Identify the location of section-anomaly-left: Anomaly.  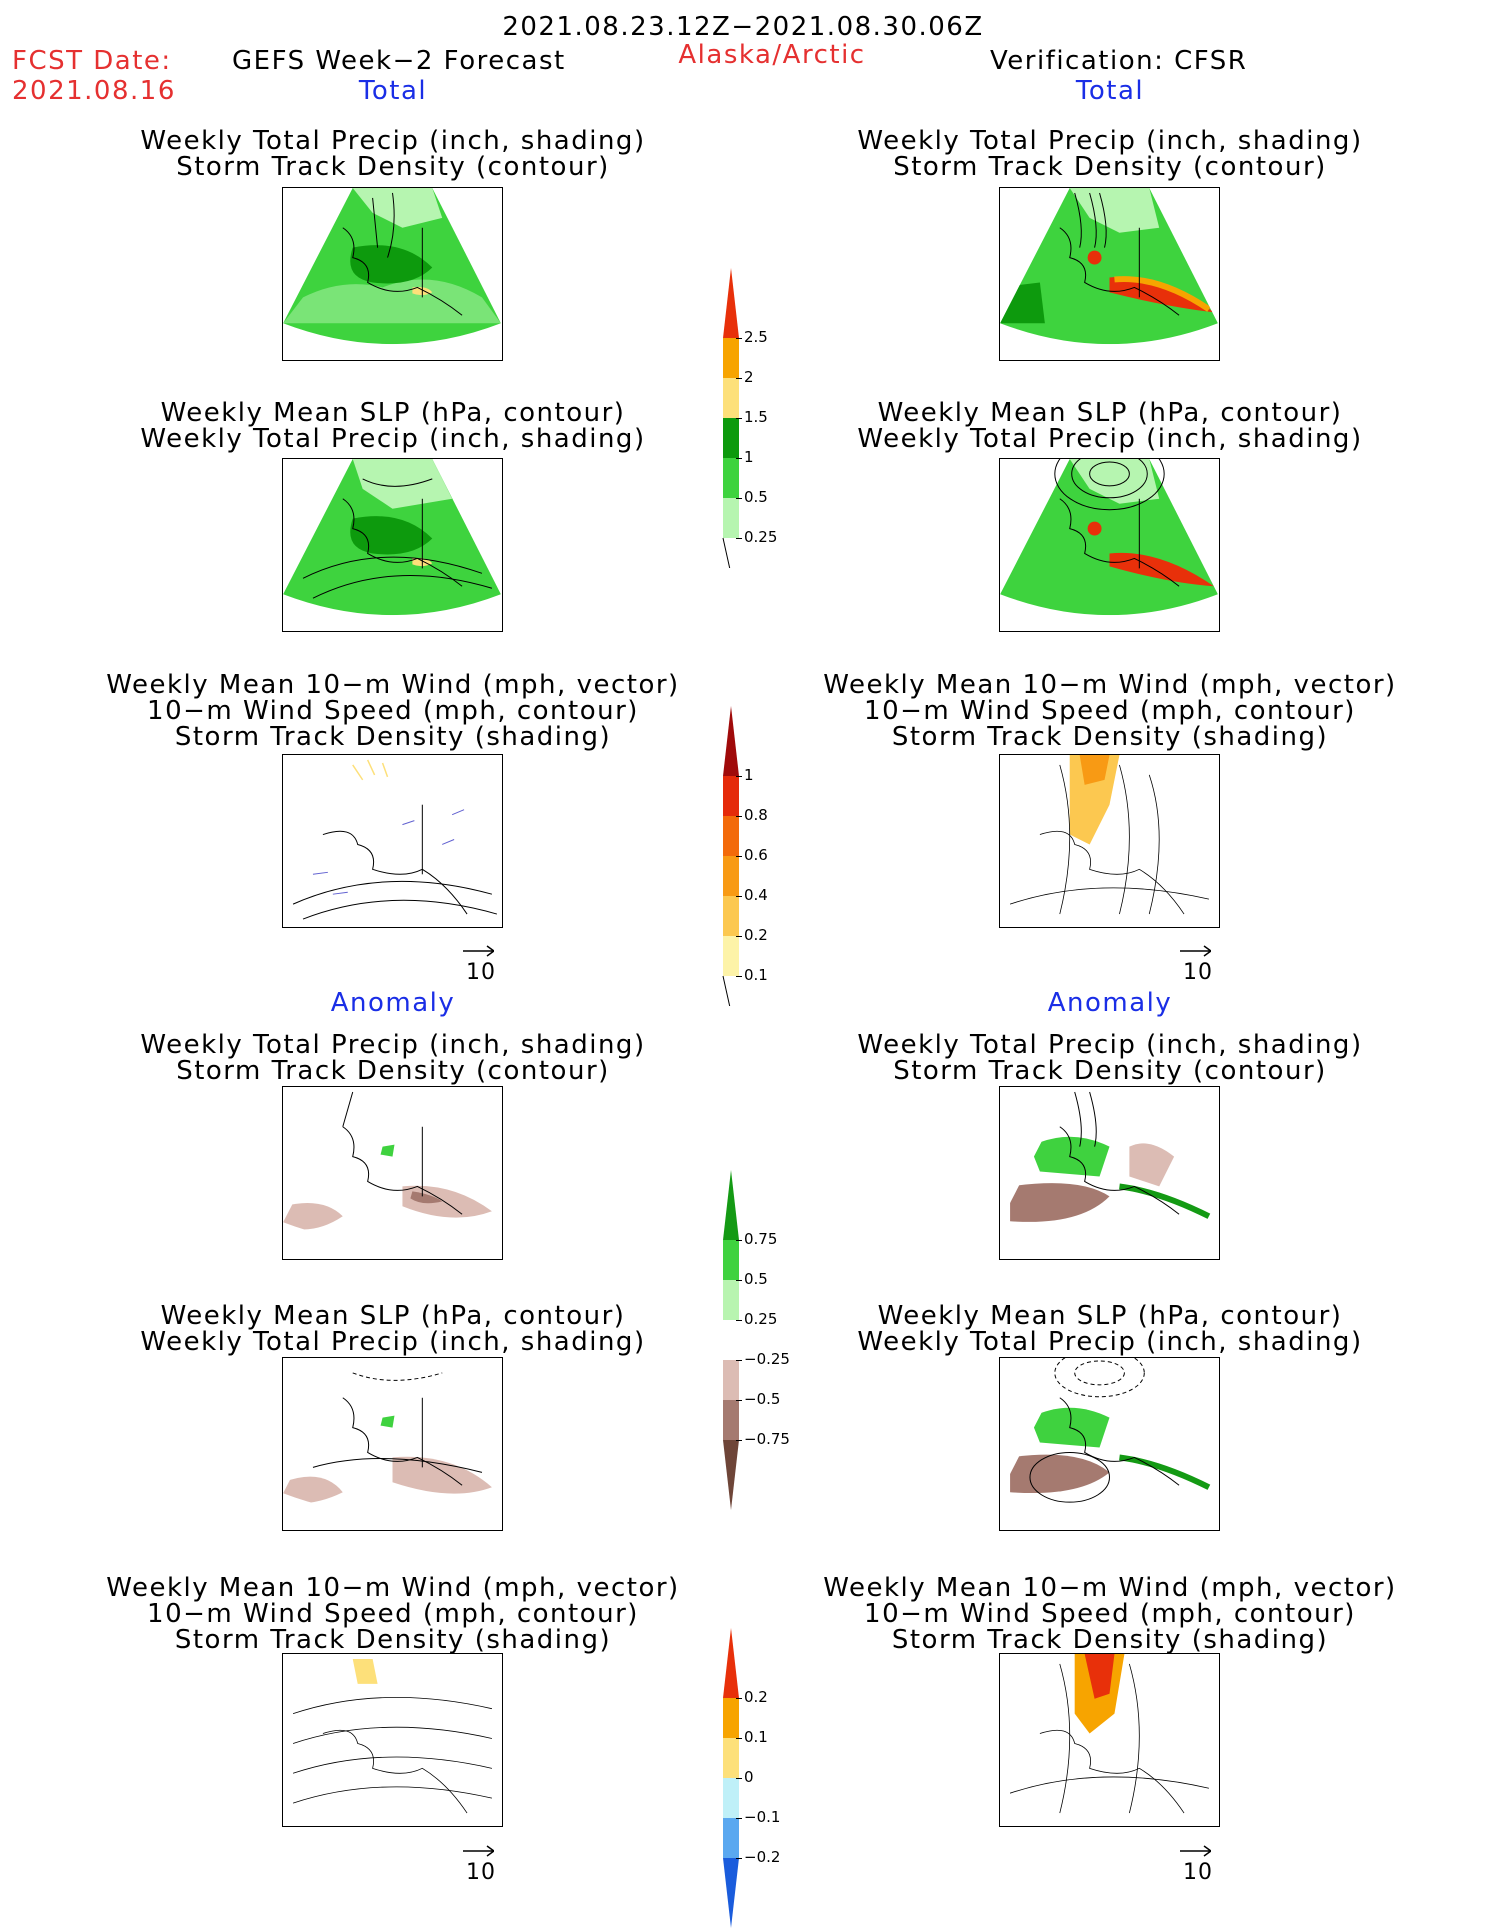
(393, 1003).